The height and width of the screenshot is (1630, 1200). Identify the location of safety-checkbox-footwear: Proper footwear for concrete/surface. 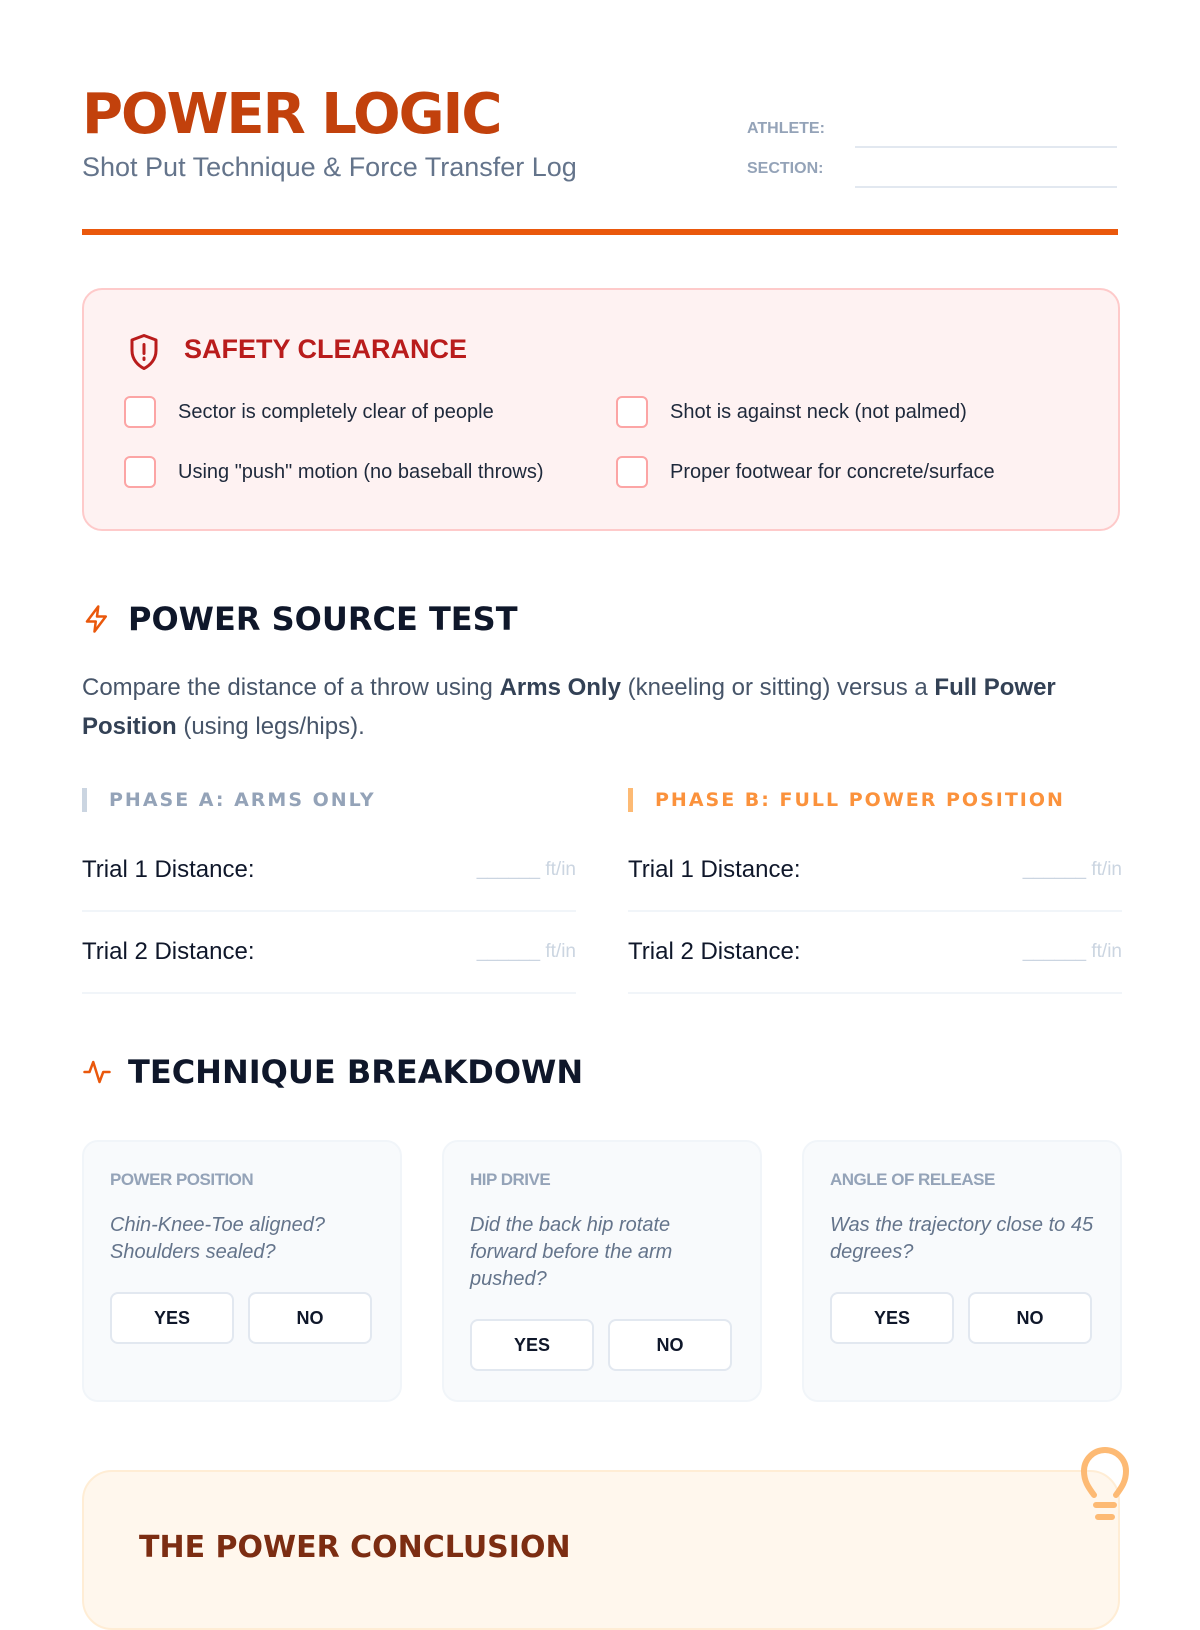
(805, 472).